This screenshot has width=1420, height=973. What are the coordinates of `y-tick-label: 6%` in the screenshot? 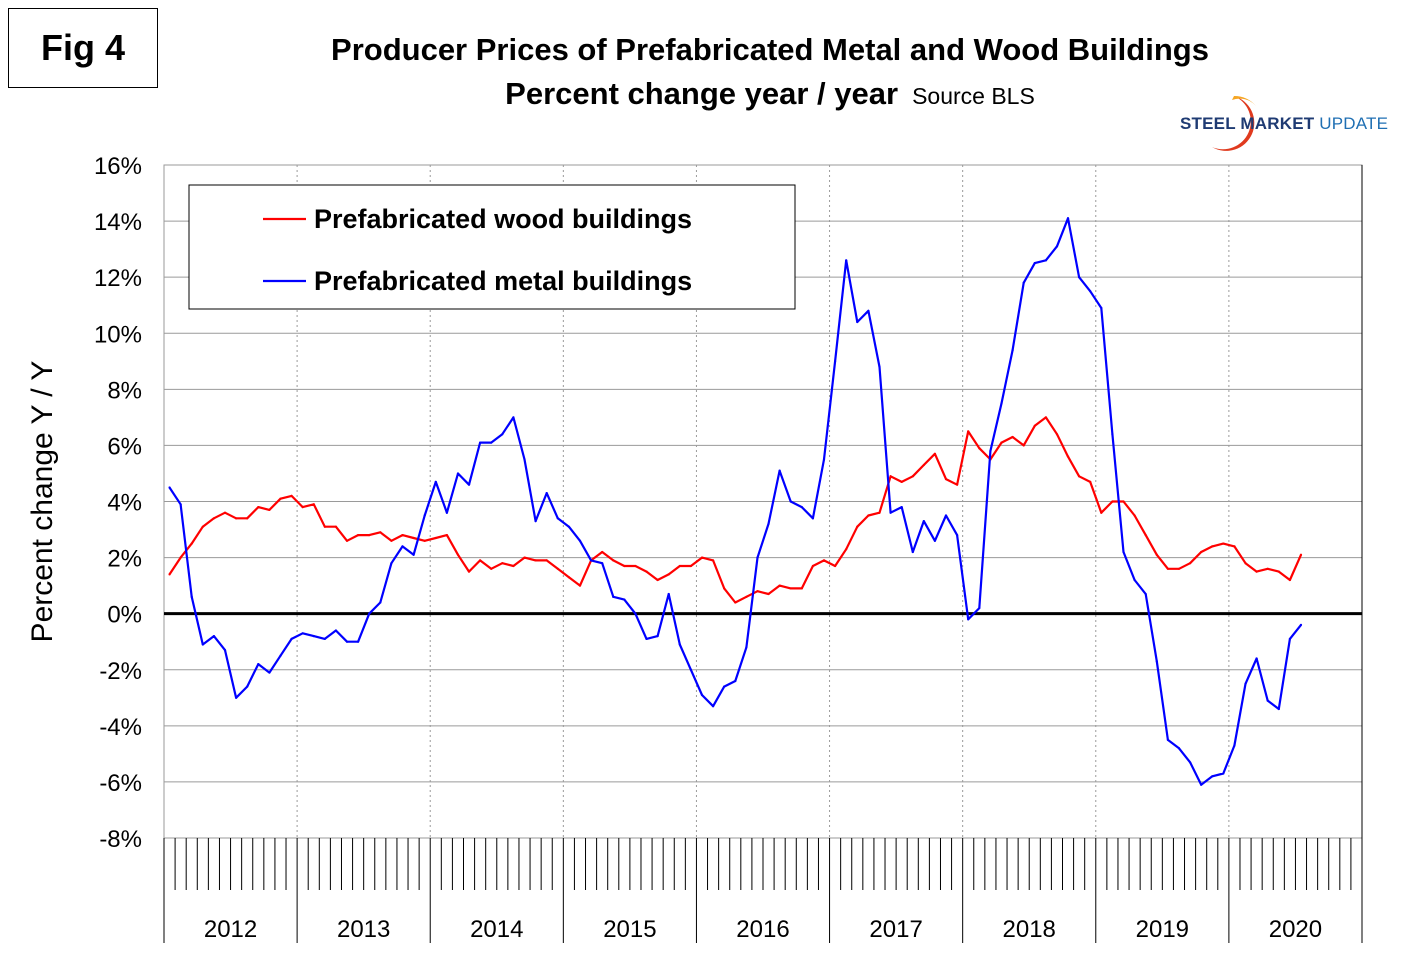 It's located at (124, 446).